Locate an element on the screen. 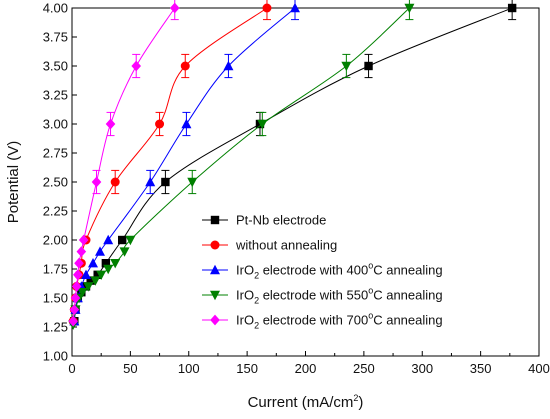 Image resolution: width=550 pixels, height=419 pixels. legend-item-5: IrO2 electrode with 700oC annealing is located at coordinates (322, 321).